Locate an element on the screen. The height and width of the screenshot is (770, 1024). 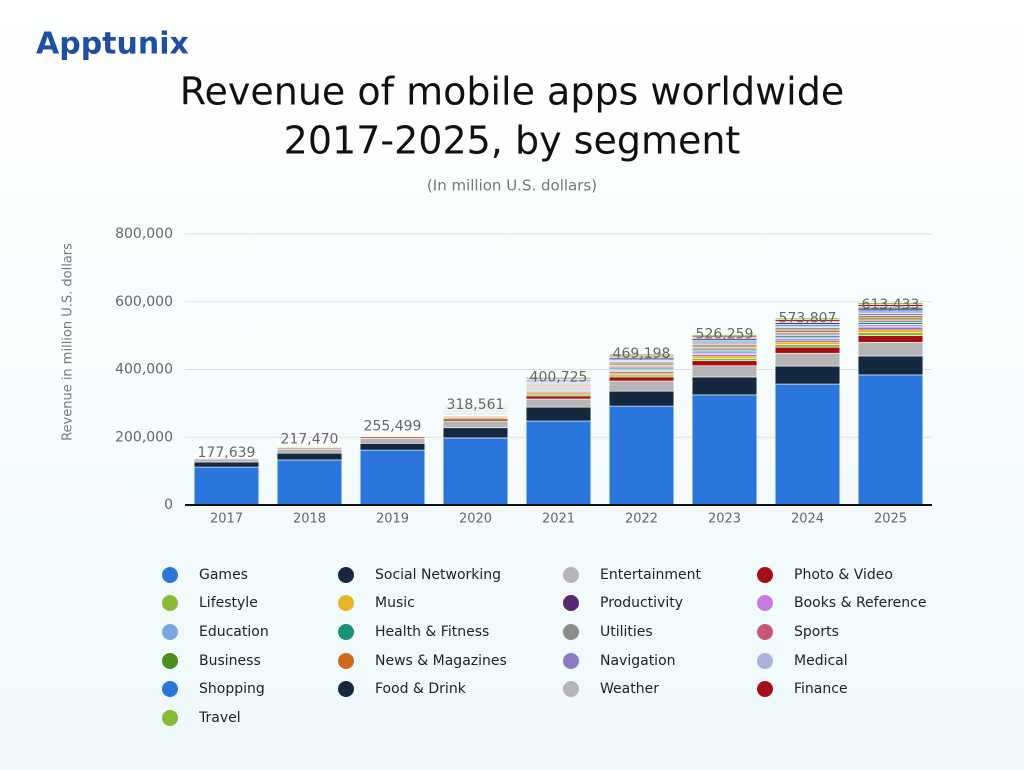
legend-label: Entertainment is located at coordinates (651, 575).